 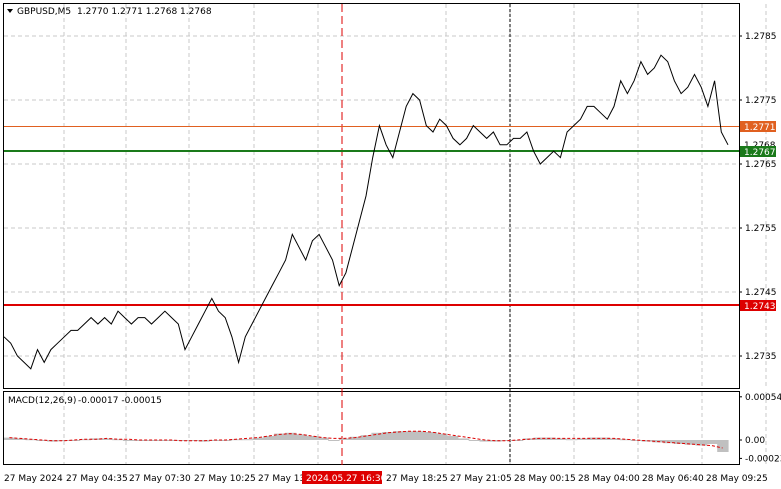 What do you see at coordinates (760, 428) in the screenshot?
I see `macd-axis: 0.00054 0.00 -0.00023` at bounding box center [760, 428].